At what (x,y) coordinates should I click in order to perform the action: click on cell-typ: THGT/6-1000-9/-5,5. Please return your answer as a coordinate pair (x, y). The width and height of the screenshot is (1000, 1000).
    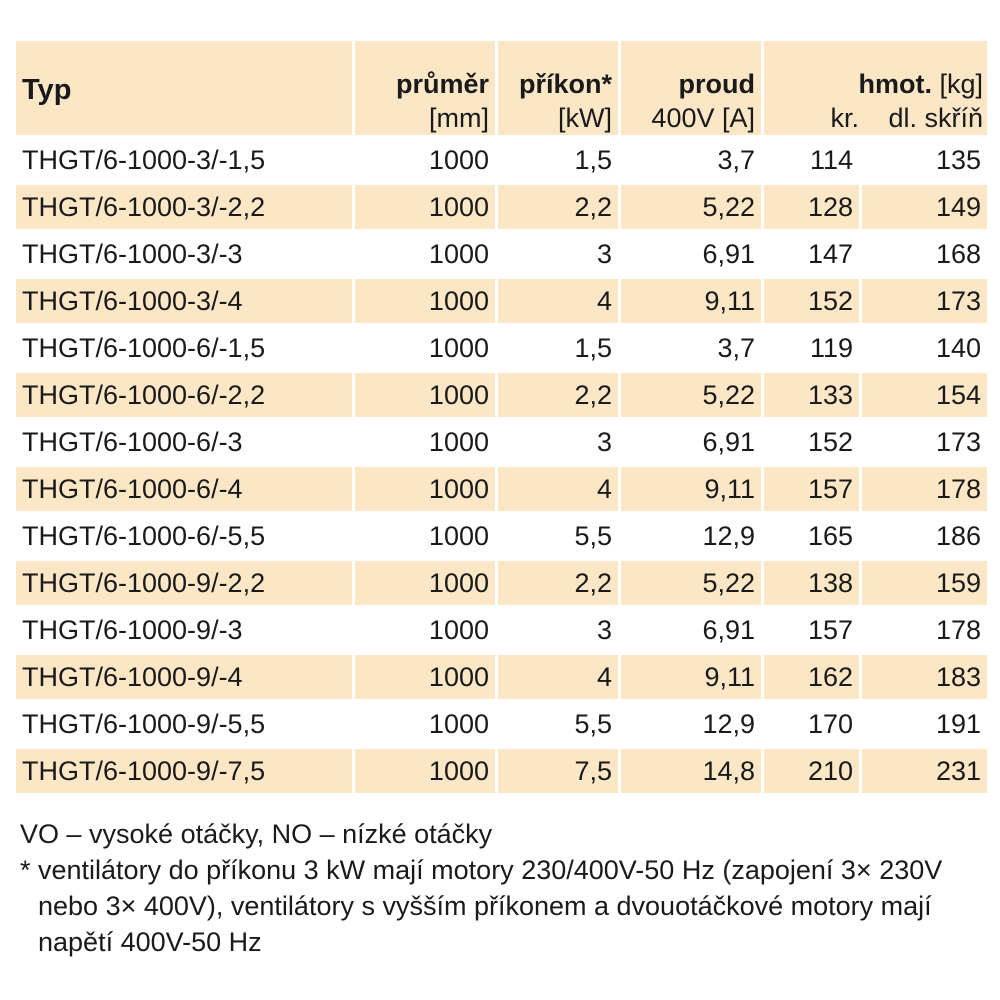
    Looking at the image, I should click on (184, 724).